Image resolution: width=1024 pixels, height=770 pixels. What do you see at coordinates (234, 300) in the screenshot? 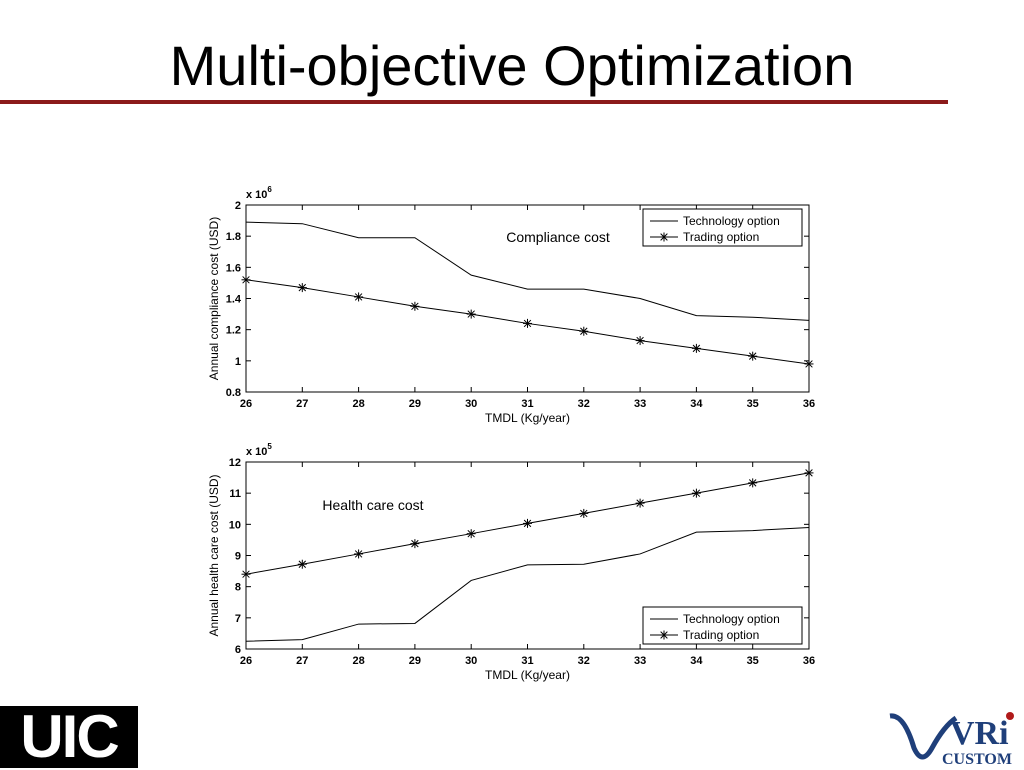
I see `y-tick-label: 1.4` at bounding box center [234, 300].